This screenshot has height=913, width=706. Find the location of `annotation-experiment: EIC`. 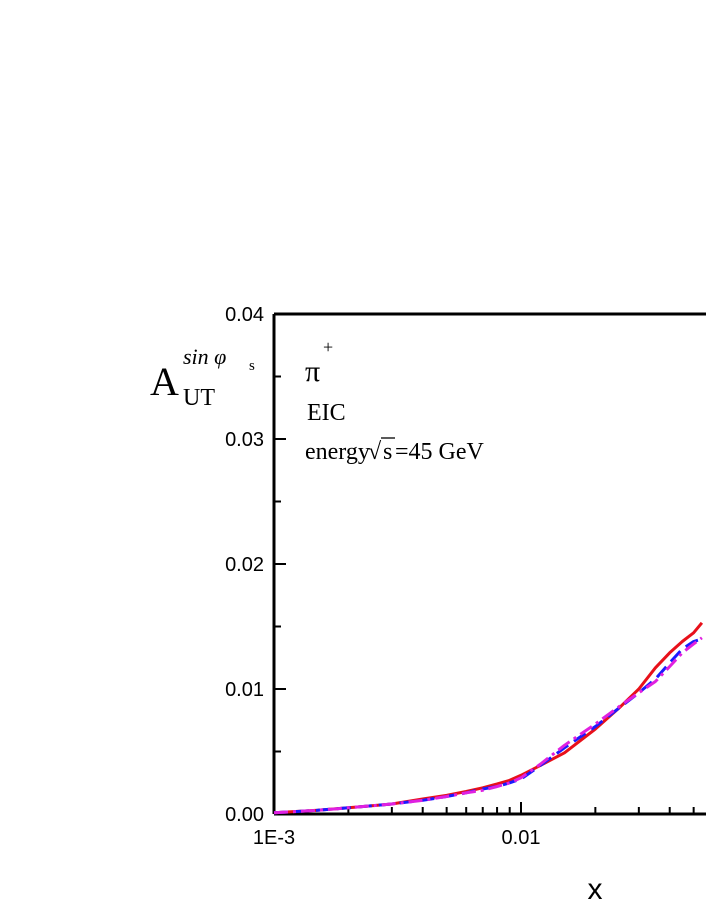

annotation-experiment: EIC is located at coordinates (326, 413).